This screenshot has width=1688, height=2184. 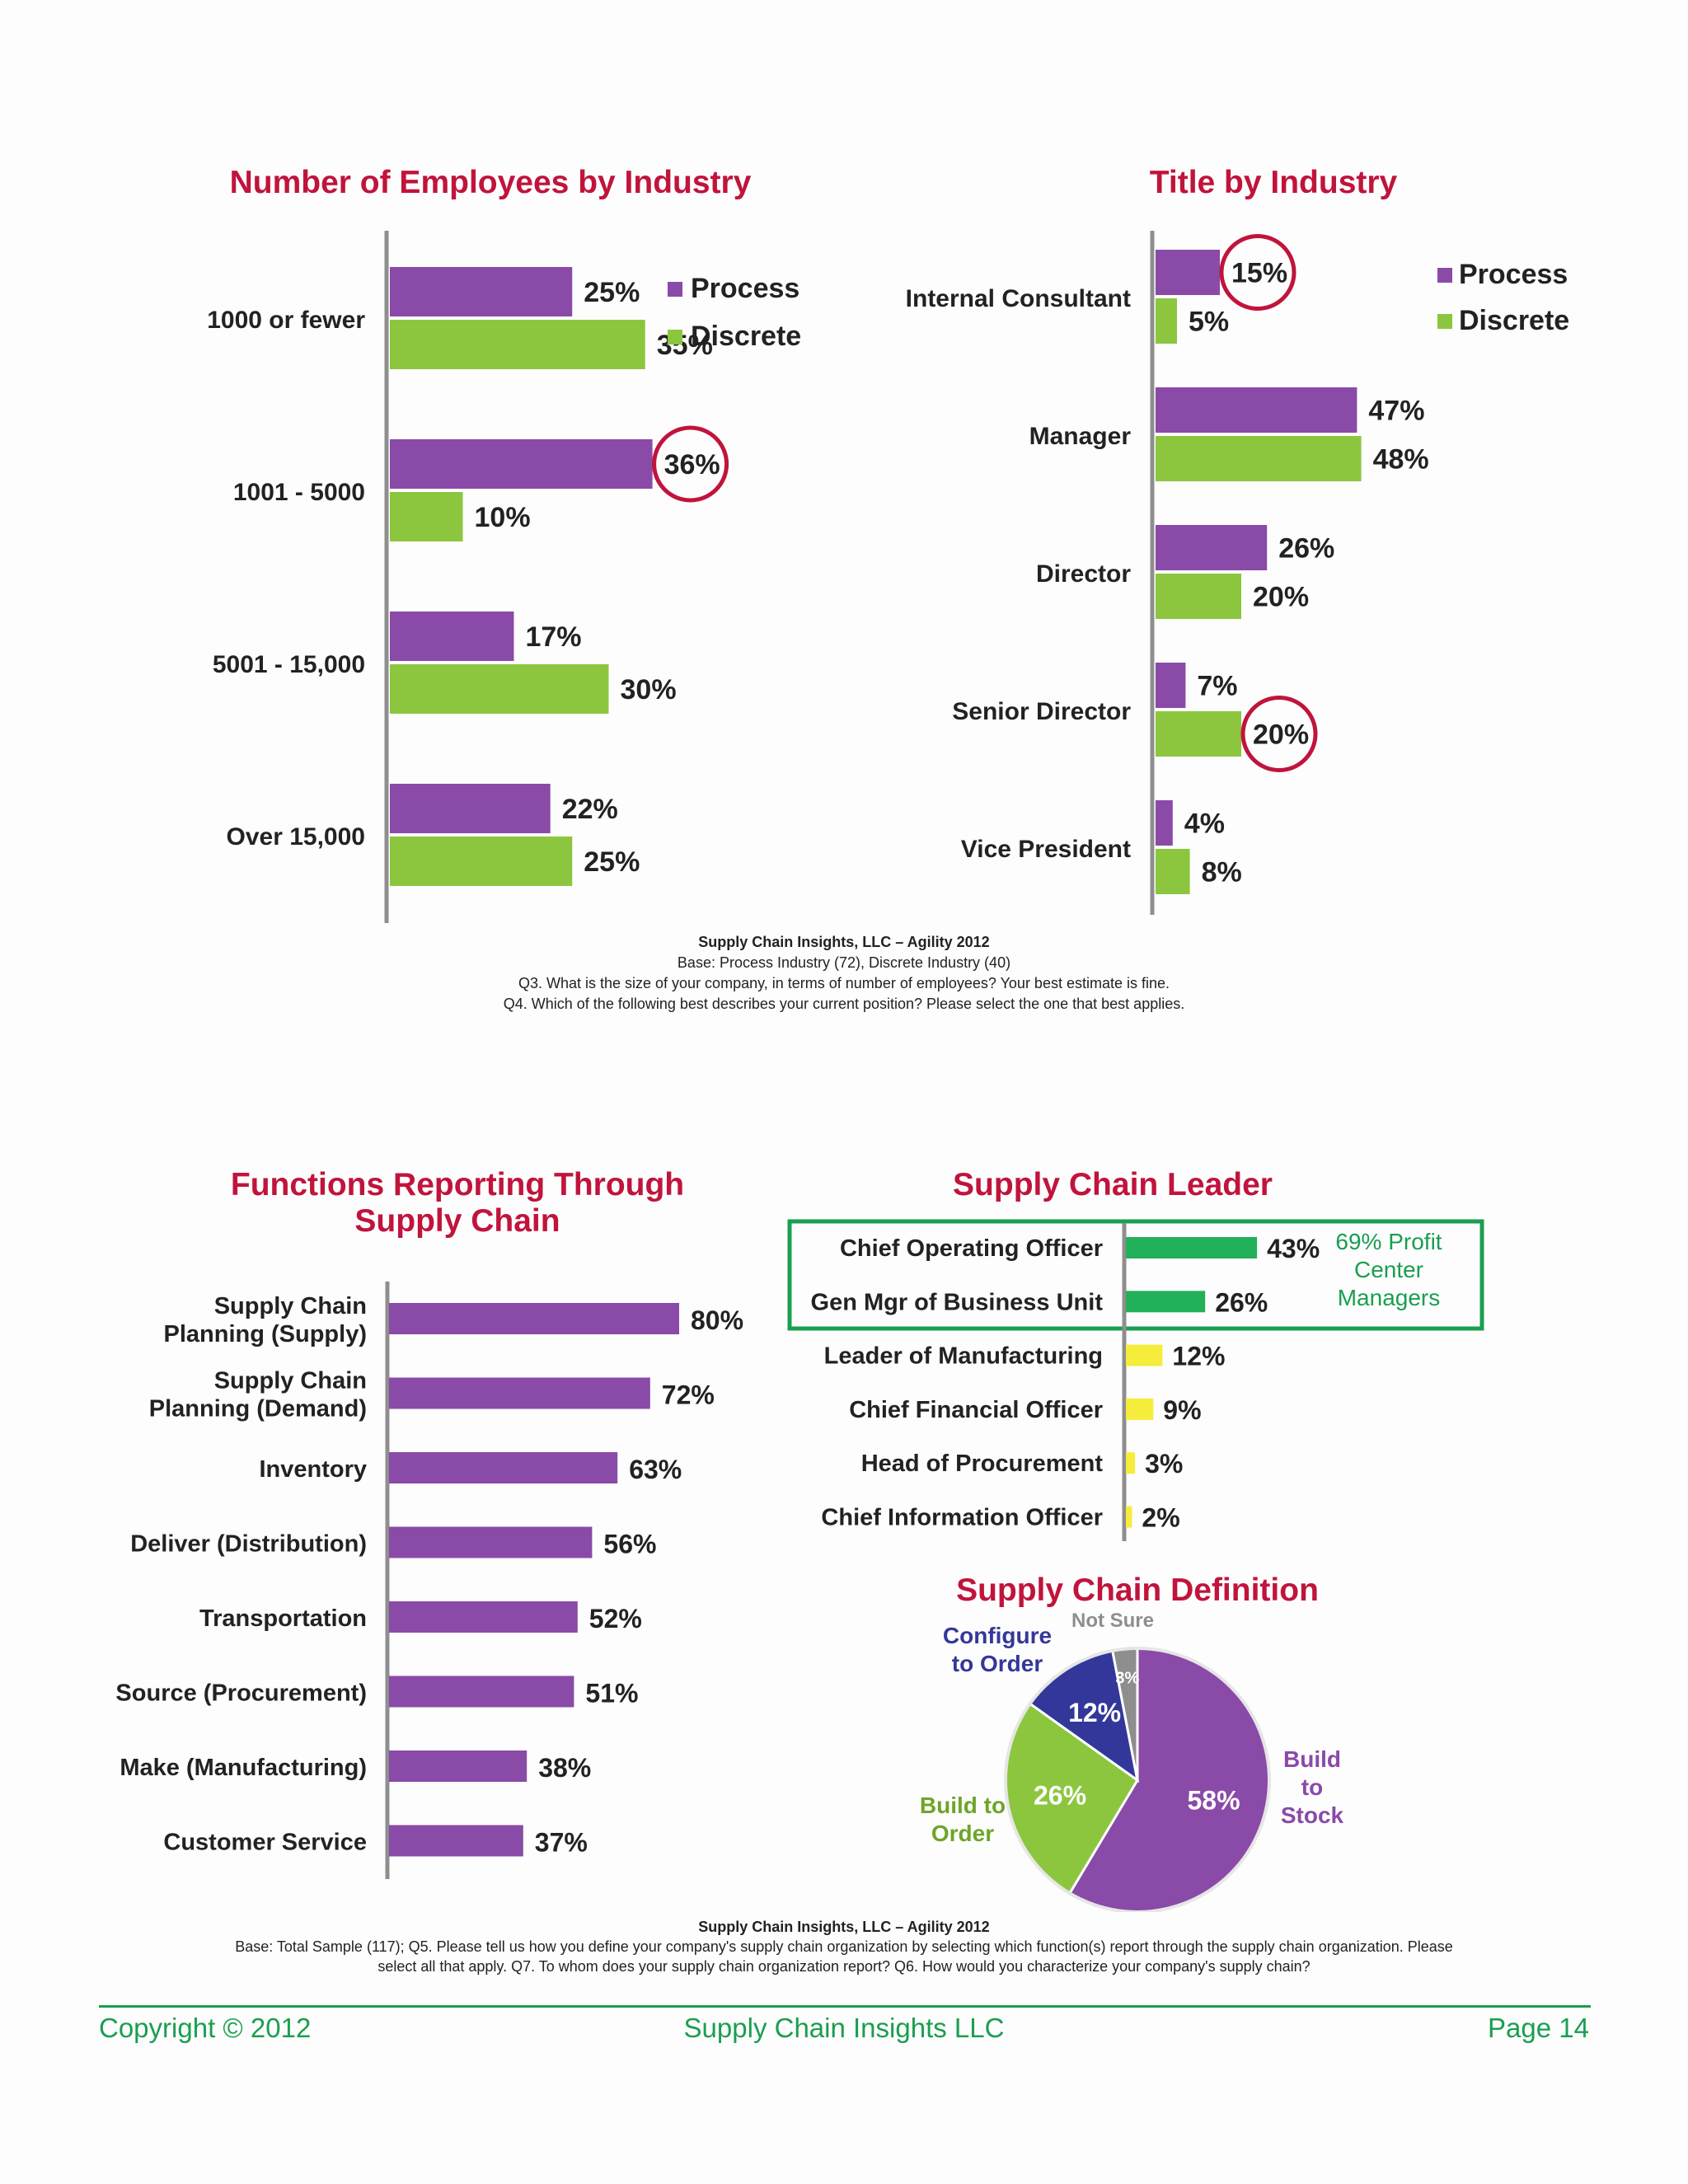 What do you see at coordinates (283, 1618) in the screenshot?
I see `category-label-transportation: Transportation` at bounding box center [283, 1618].